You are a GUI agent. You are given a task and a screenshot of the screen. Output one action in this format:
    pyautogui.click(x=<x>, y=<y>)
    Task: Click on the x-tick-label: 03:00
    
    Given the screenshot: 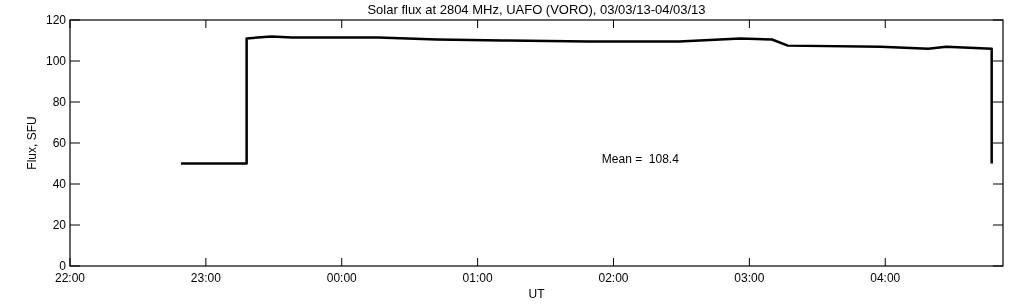 What is the action you would take?
    pyautogui.click(x=749, y=278)
    